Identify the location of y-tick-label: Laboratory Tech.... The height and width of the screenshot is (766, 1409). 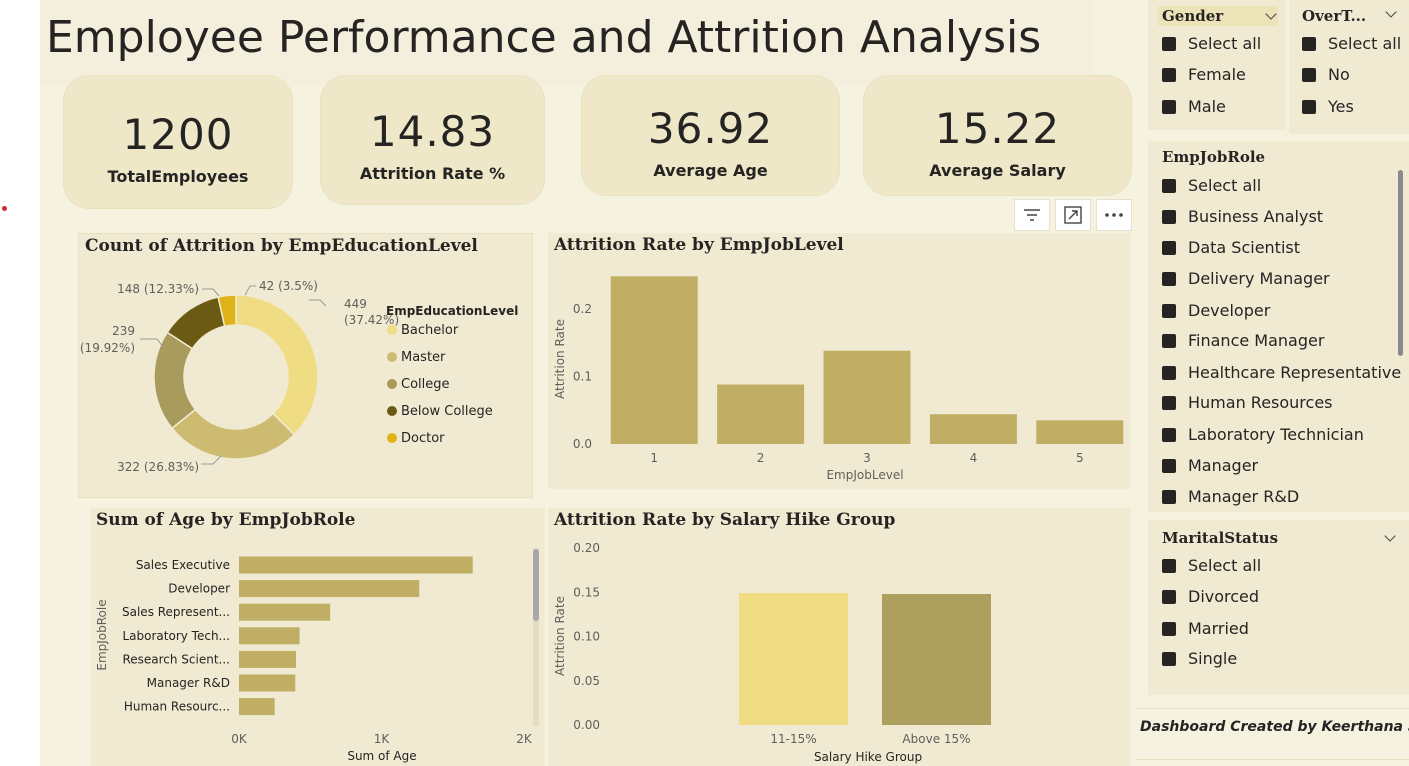
(176, 636).